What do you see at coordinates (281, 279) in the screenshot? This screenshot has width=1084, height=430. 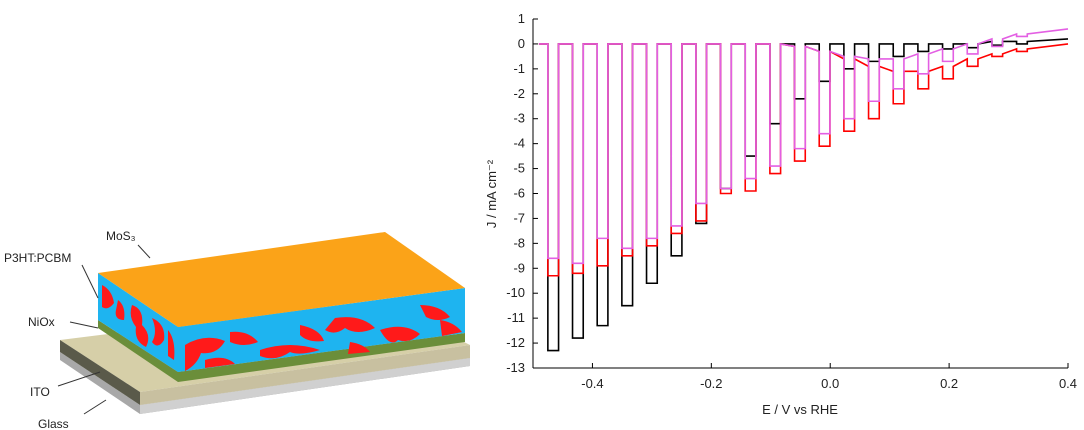 I see `mos3-top` at bounding box center [281, 279].